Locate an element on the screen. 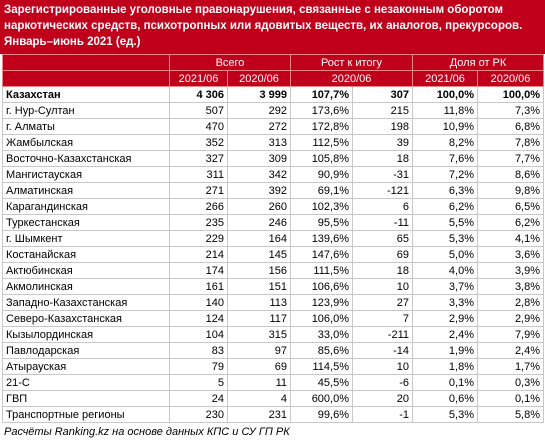  group-header: Всего is located at coordinates (230, 62).